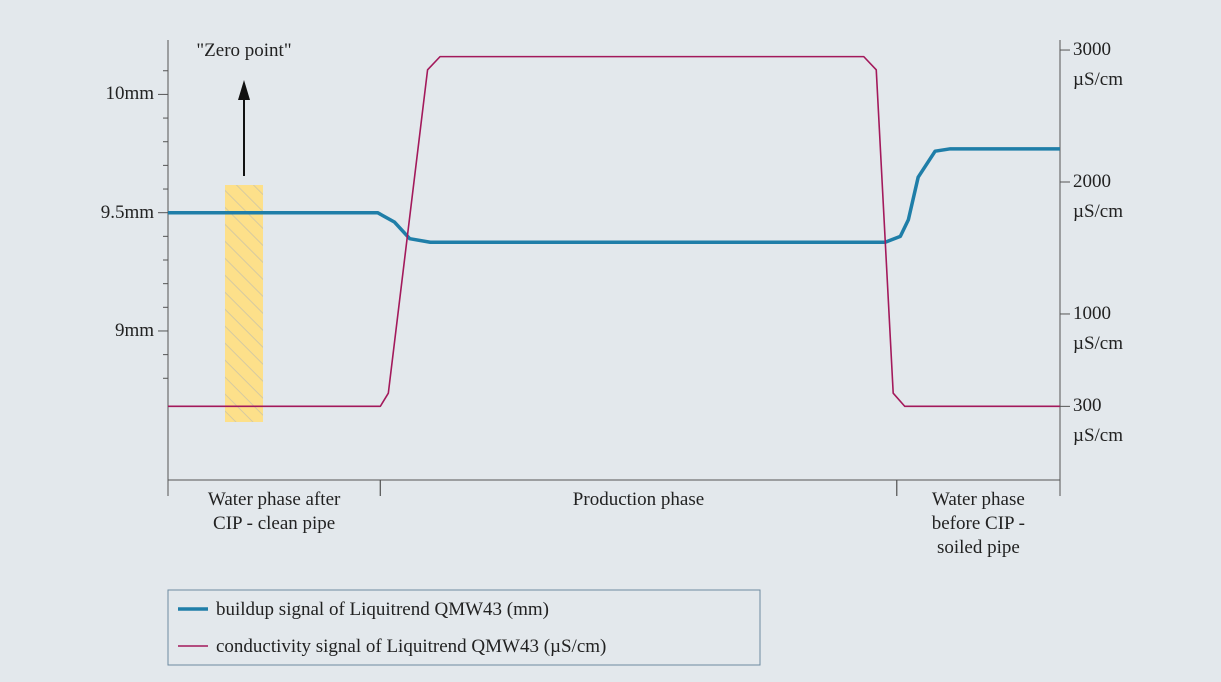  Describe the element at coordinates (614, 196) in the screenshot. I see `series-line` at that location.